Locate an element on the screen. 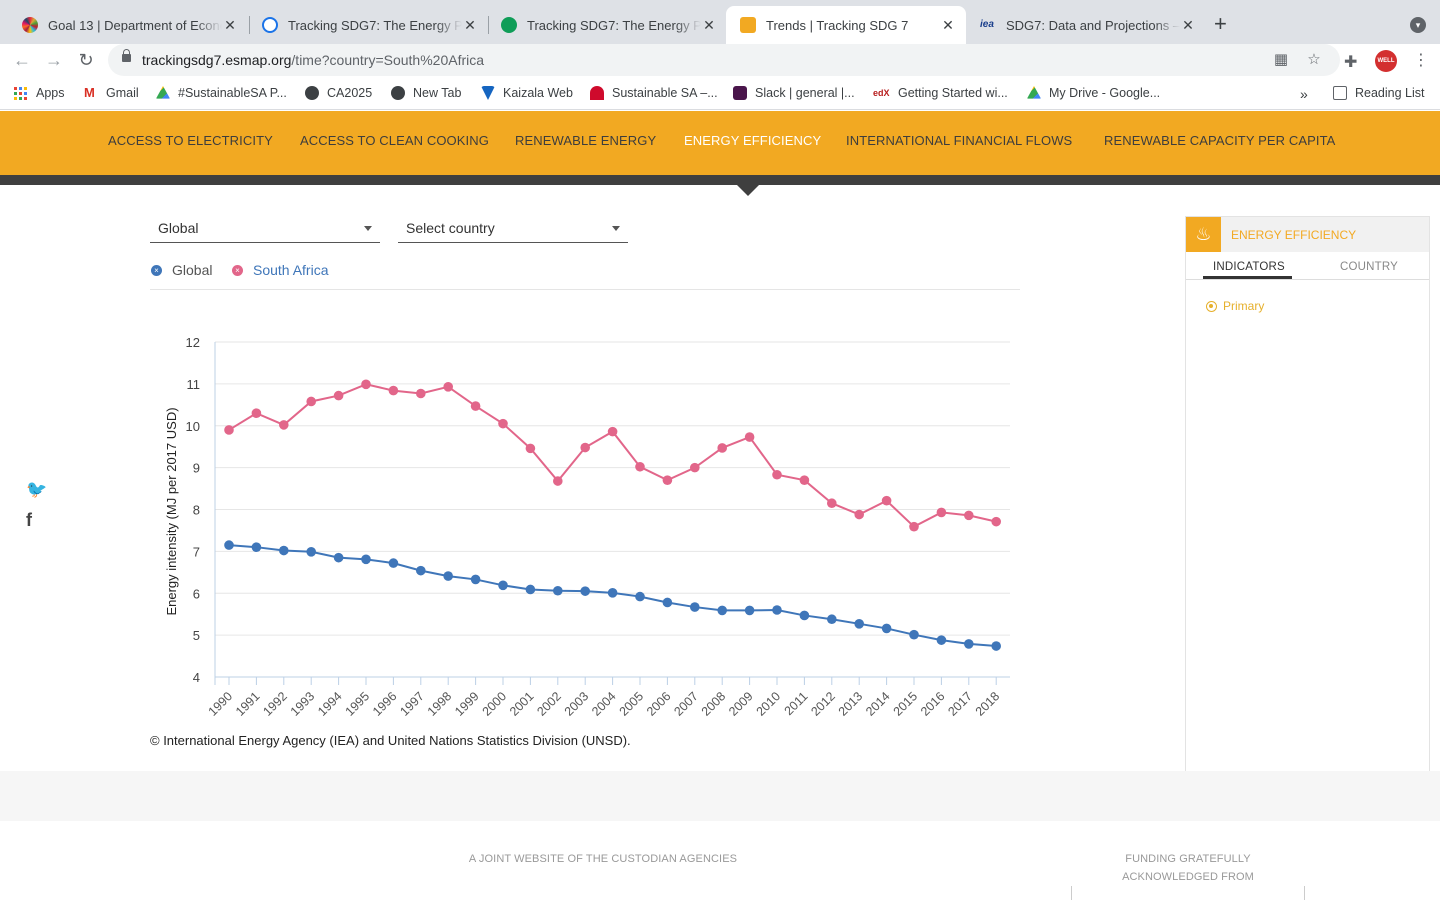 The height and width of the screenshot is (900, 1440). legend-item-global: × Global is located at coordinates (181, 270).